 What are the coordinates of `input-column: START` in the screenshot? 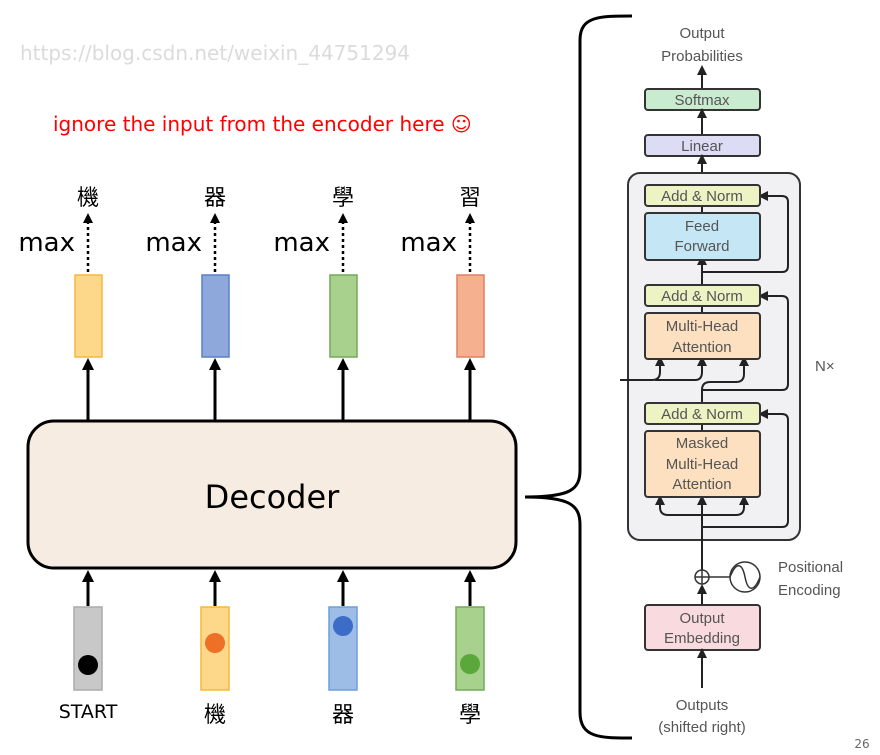 It's located at (88, 646).